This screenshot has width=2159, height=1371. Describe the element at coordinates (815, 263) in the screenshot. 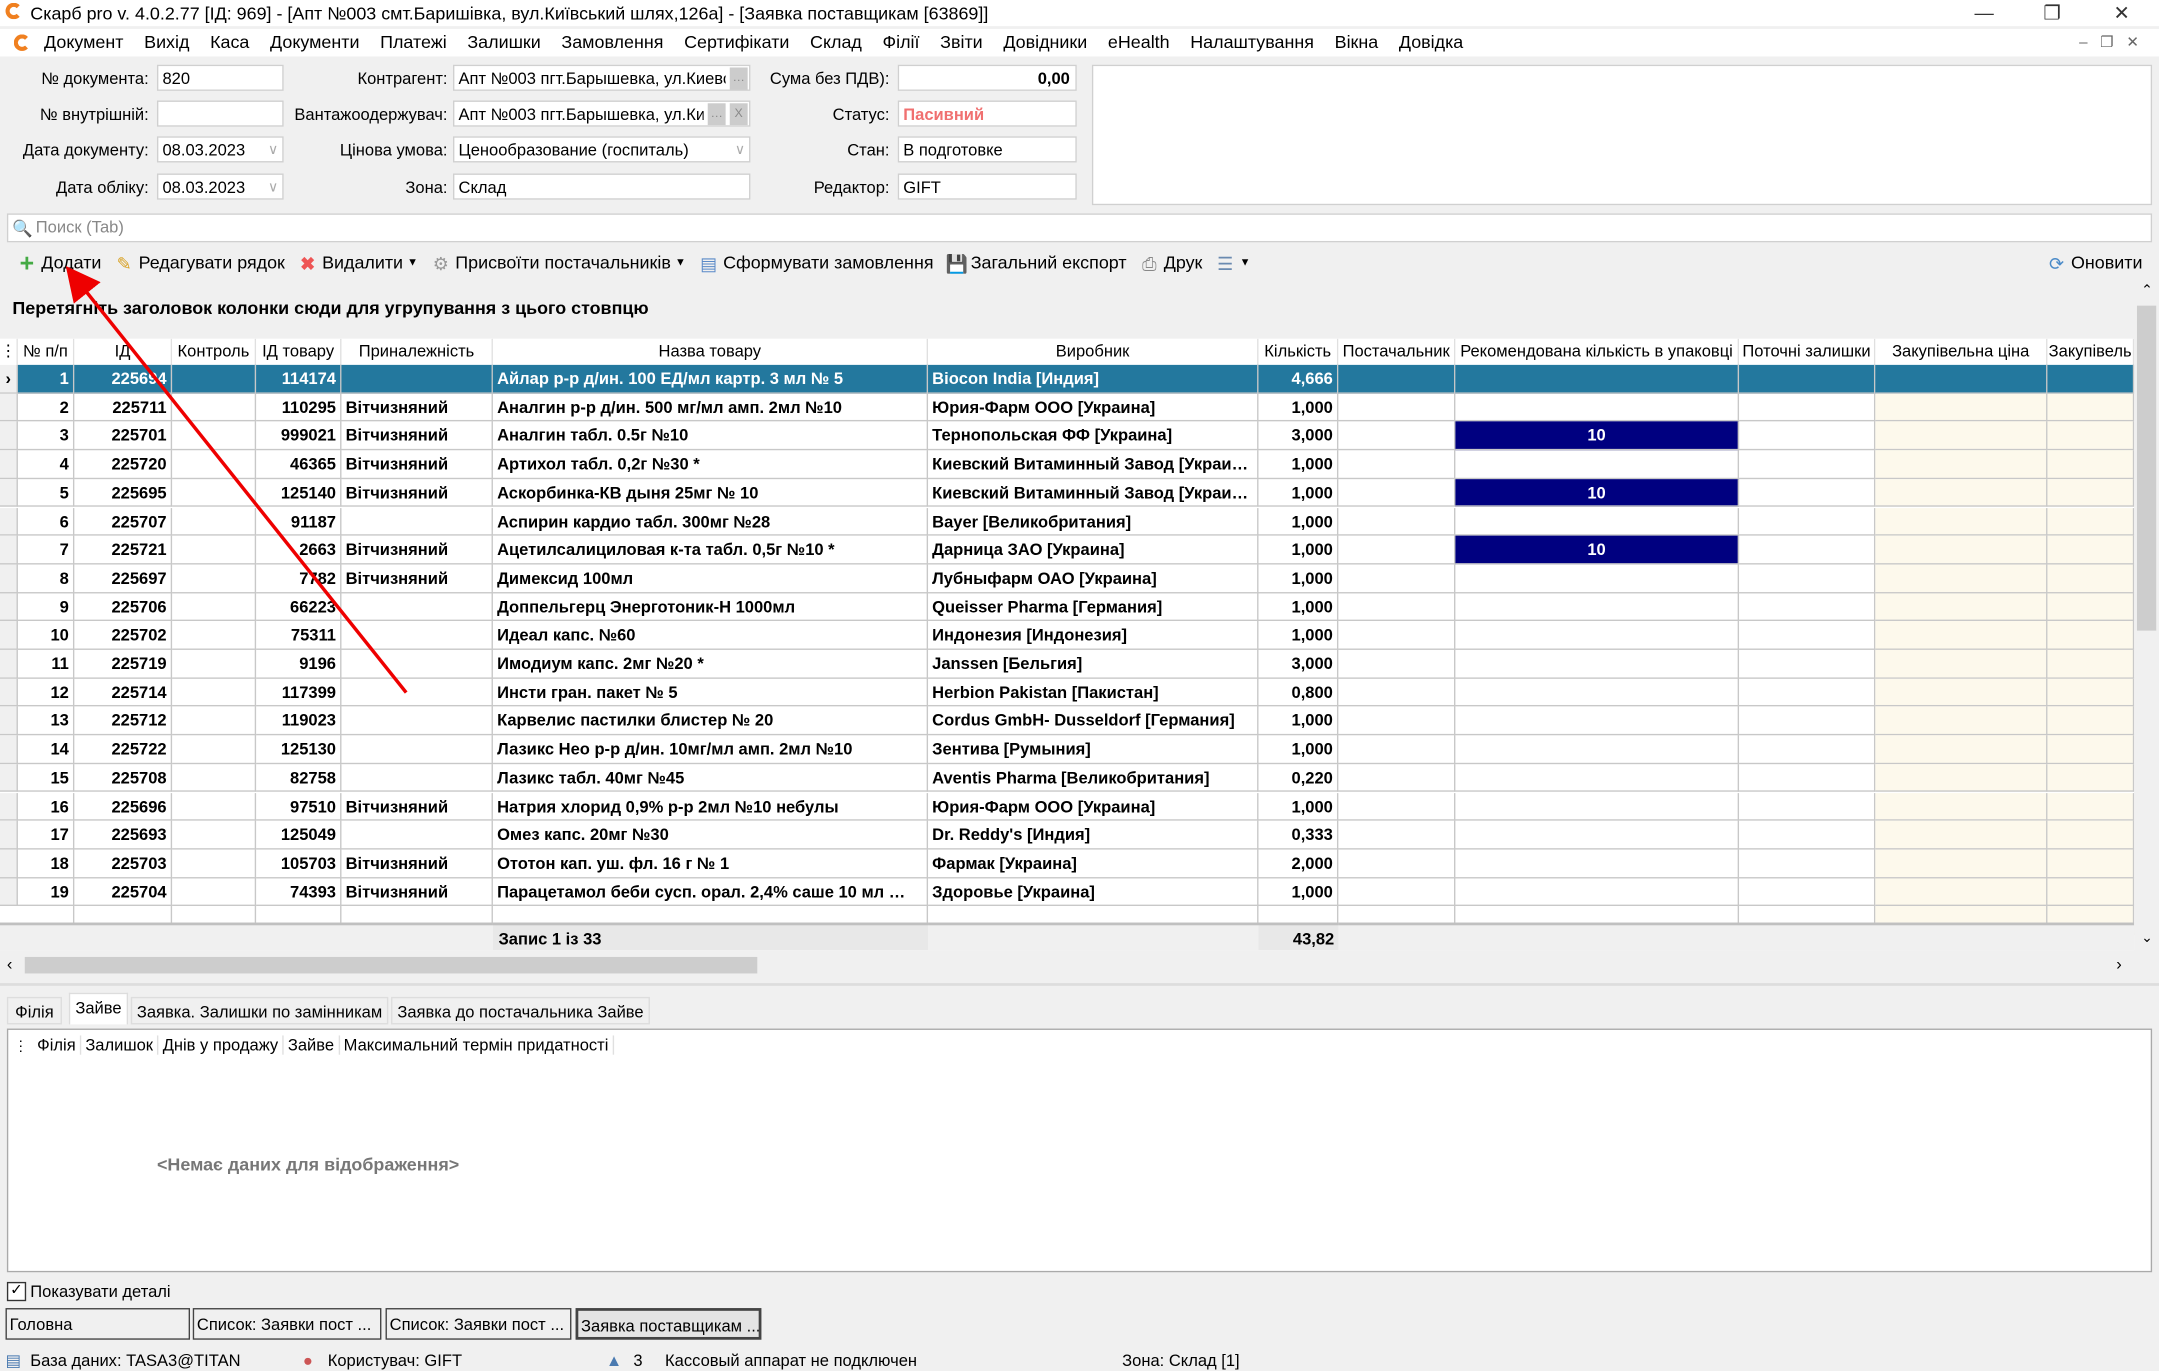

I see `form-order-button: ▤ Сформувати замовлення` at that location.